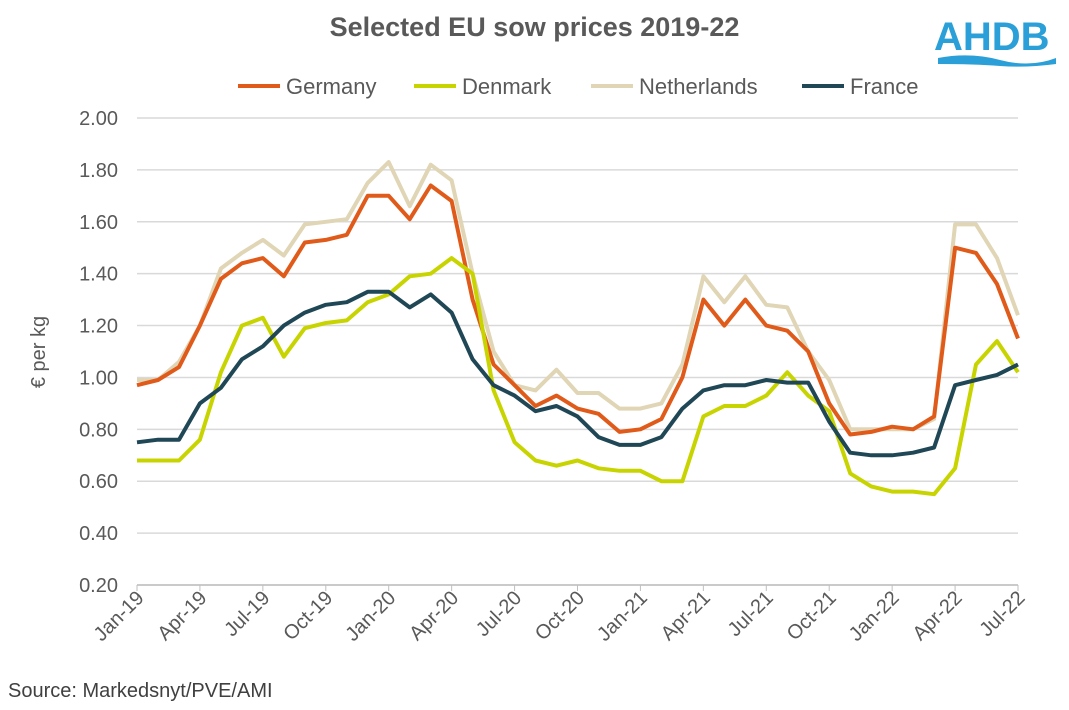  Describe the element at coordinates (560, 616) in the screenshot. I see `x-tick-label: Oct-20` at that location.